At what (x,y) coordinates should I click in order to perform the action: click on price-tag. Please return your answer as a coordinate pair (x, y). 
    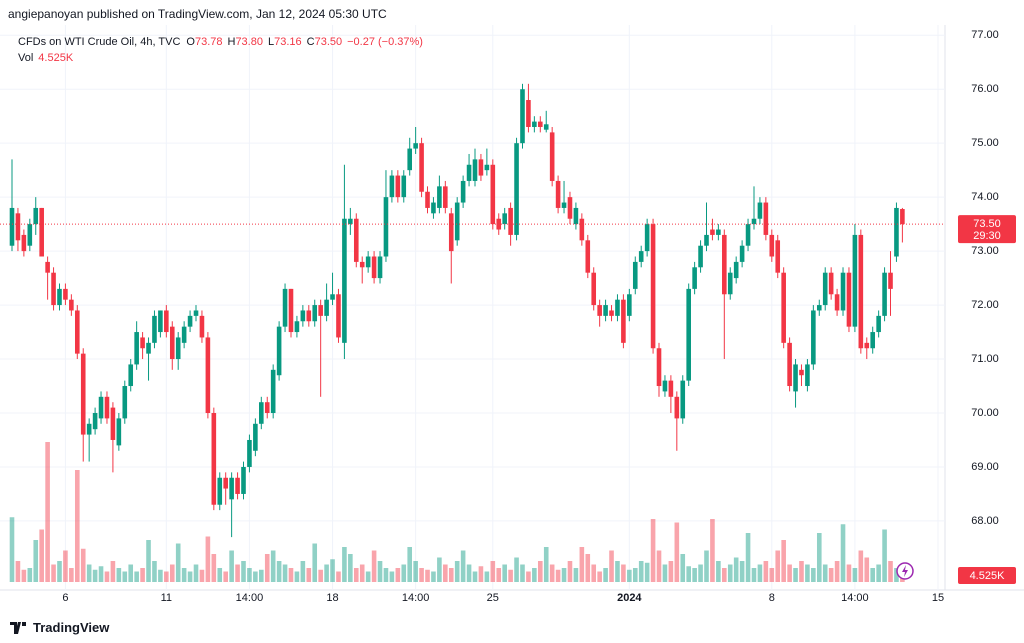
    Looking at the image, I should click on (987, 229).